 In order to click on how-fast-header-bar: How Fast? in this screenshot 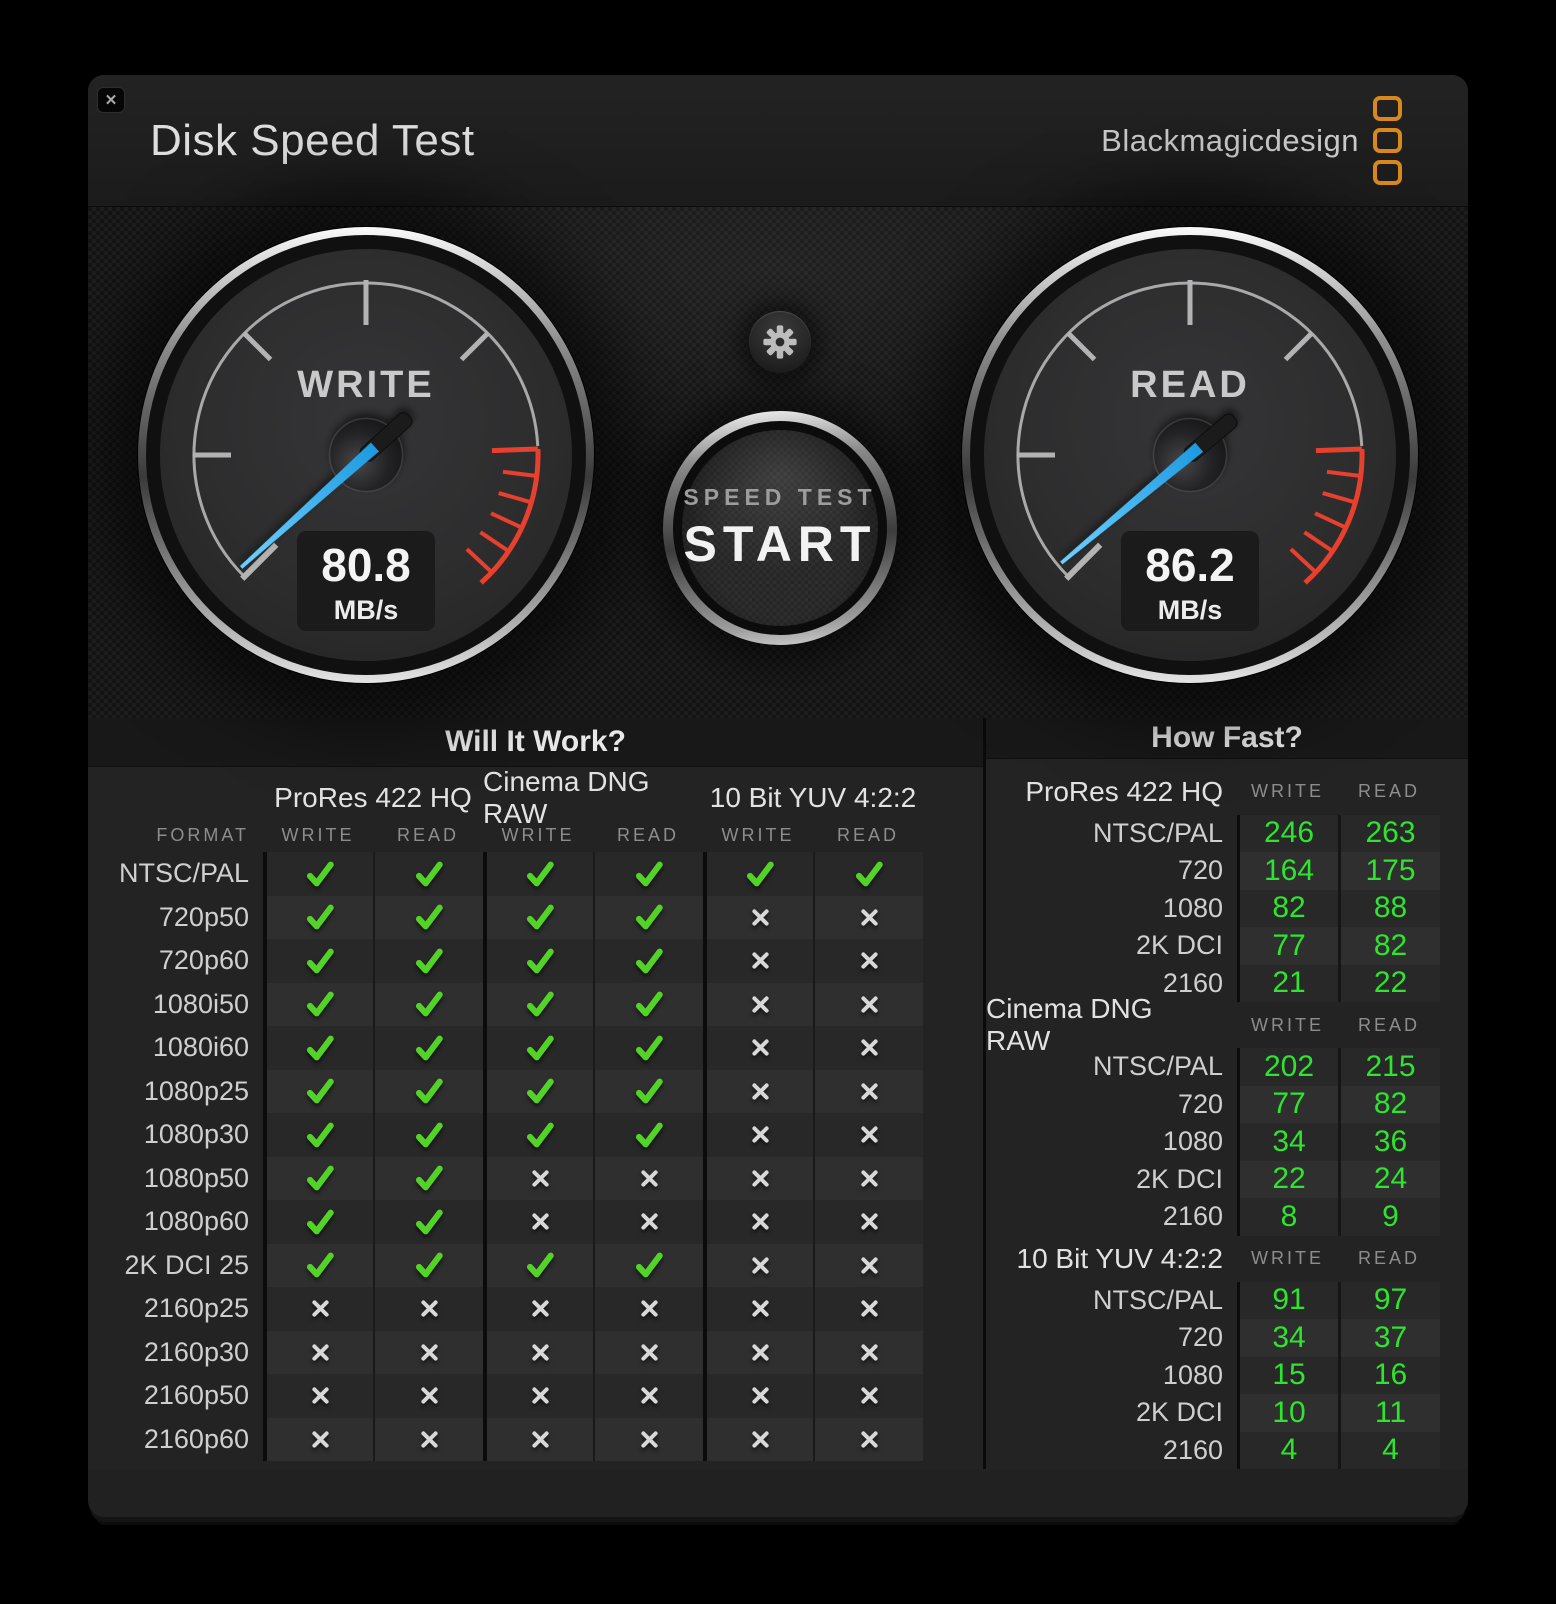, I will do `click(1227, 738)`.